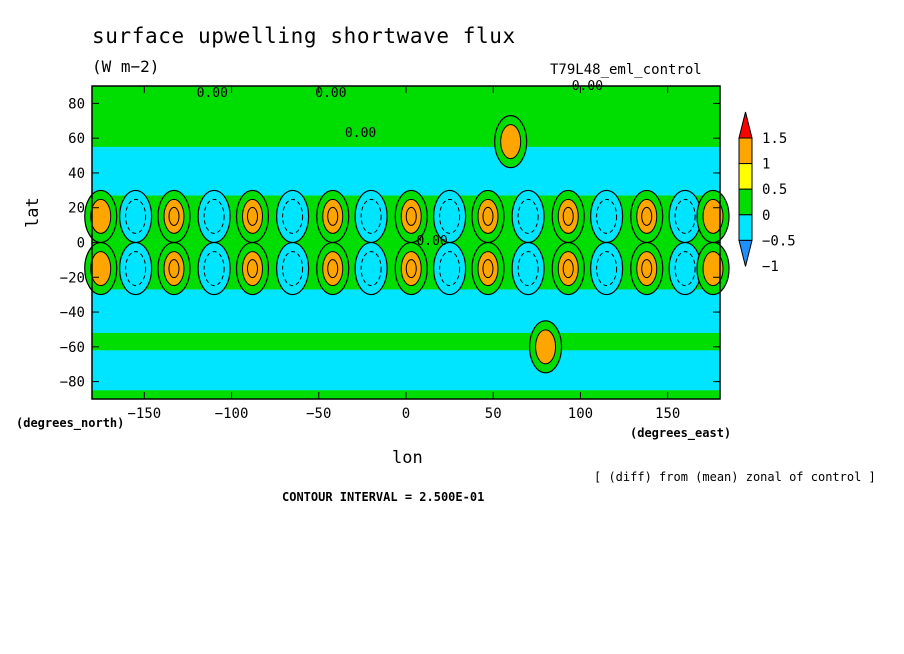  Describe the element at coordinates (406, 171) in the screenshot. I see `band-north-midlat` at that location.